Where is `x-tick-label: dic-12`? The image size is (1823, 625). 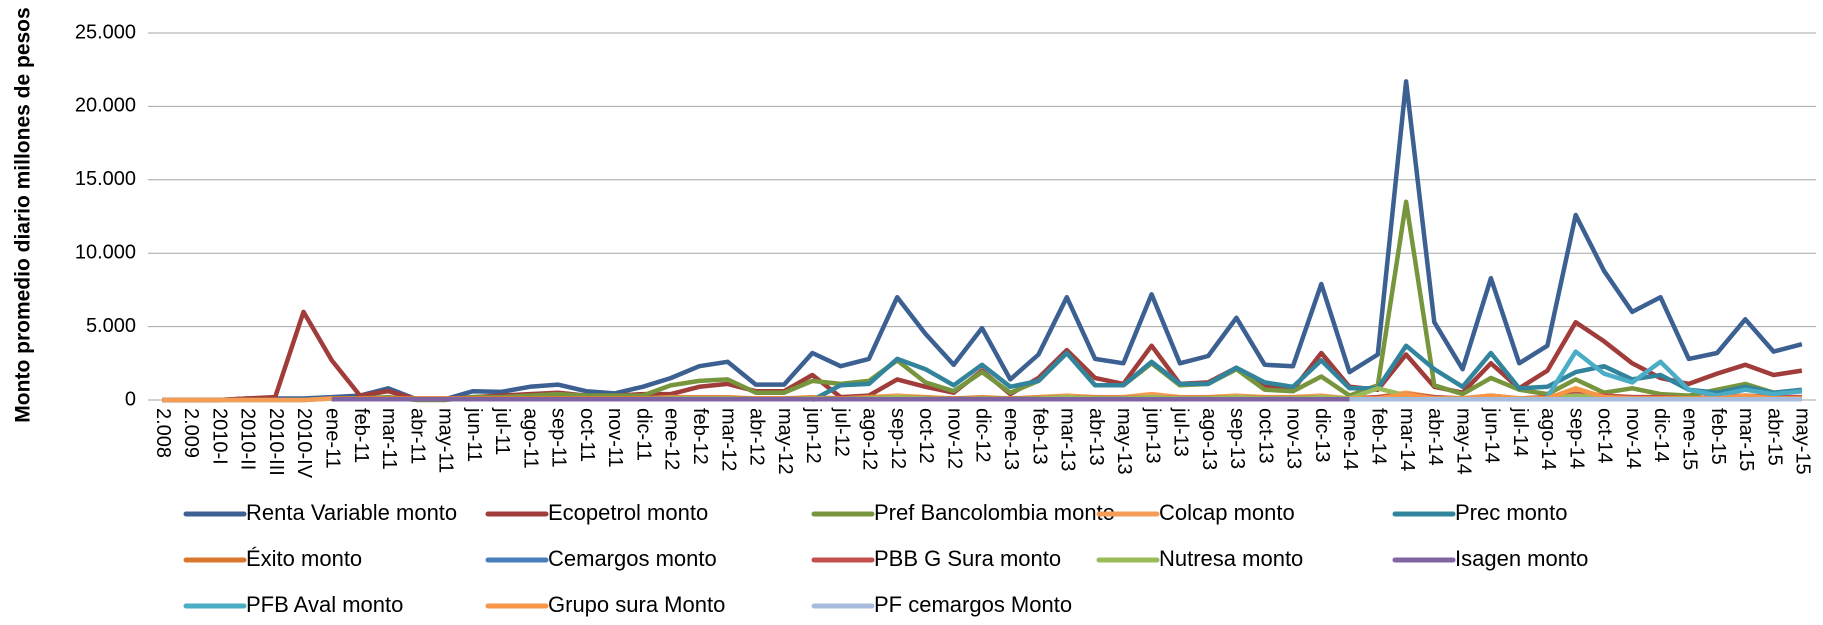
x-tick-label: dic-12 is located at coordinates (983, 435).